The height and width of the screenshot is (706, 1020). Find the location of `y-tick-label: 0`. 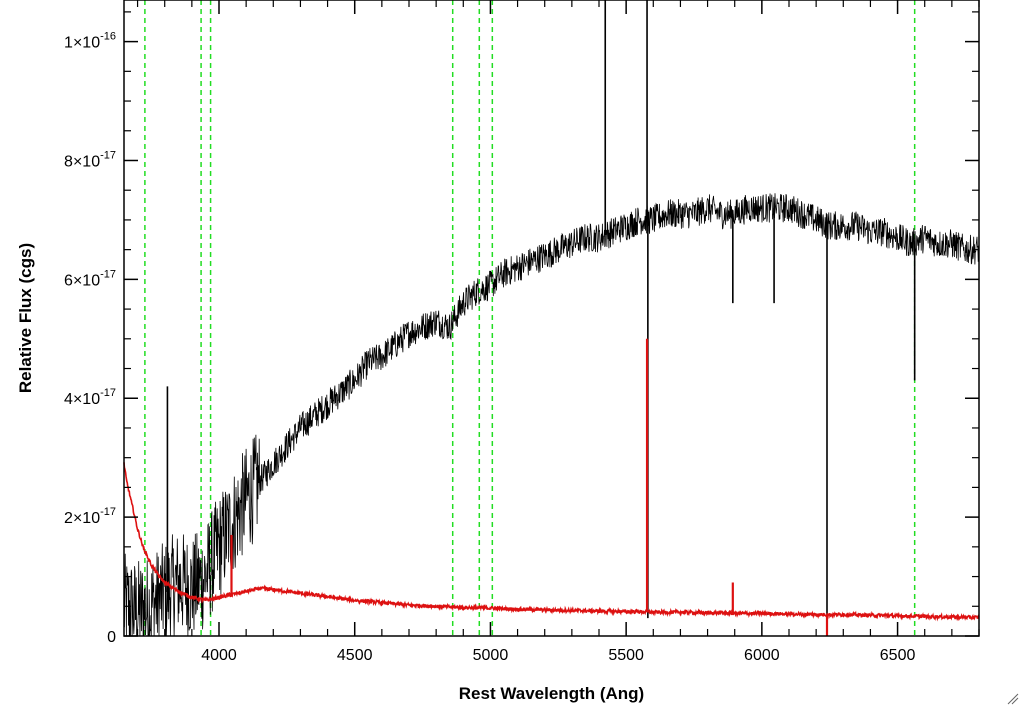

y-tick-label: 0 is located at coordinates (111, 637).